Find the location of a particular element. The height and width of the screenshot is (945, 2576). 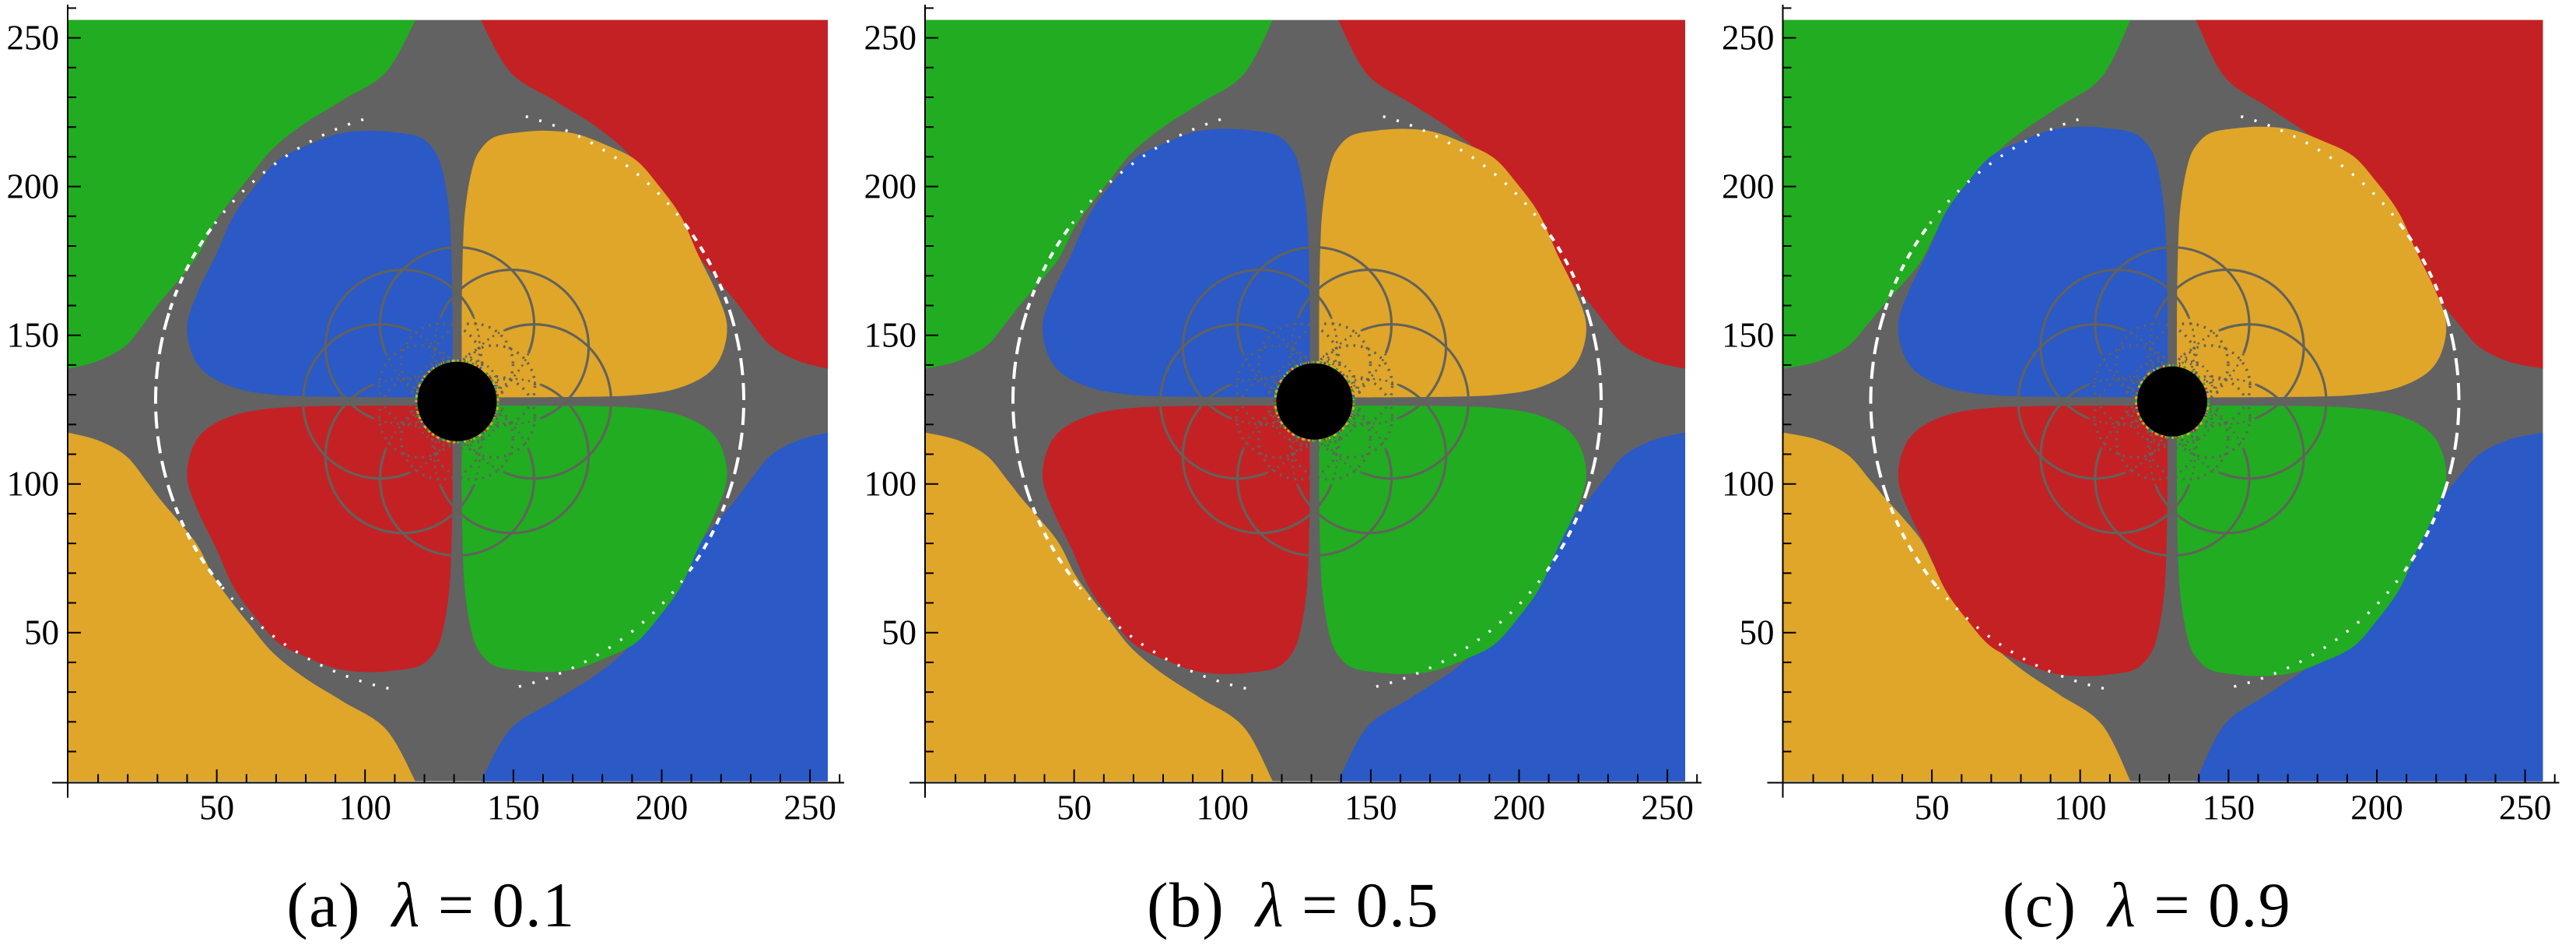

svg-text: (c) λ = 0.9 is located at coordinates (2147, 904).